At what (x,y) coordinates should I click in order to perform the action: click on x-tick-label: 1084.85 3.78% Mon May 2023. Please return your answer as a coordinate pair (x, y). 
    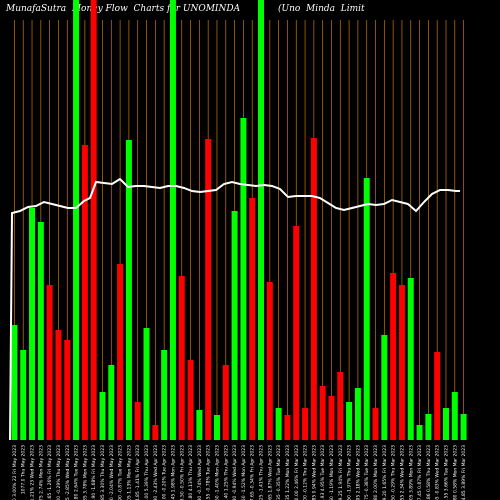
    Looking at the image, I should click on (85, 472).